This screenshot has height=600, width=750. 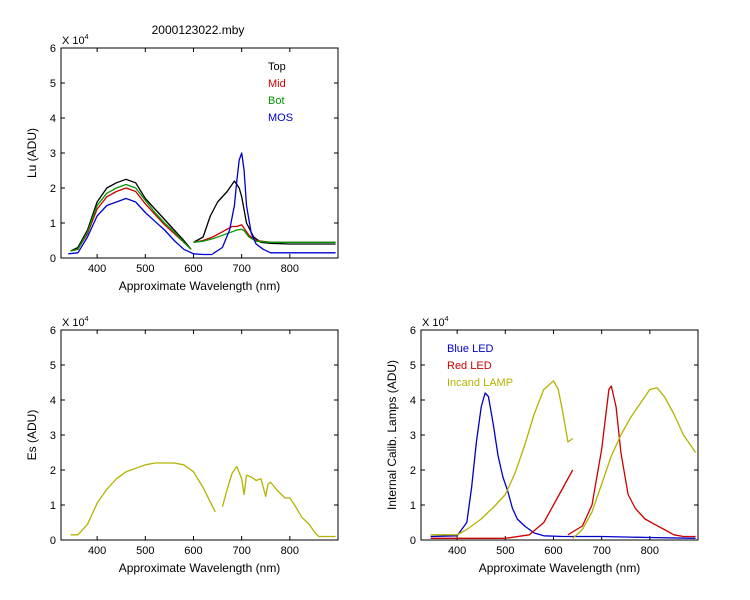 I want to click on legend-entry: MOS, so click(x=280, y=118).